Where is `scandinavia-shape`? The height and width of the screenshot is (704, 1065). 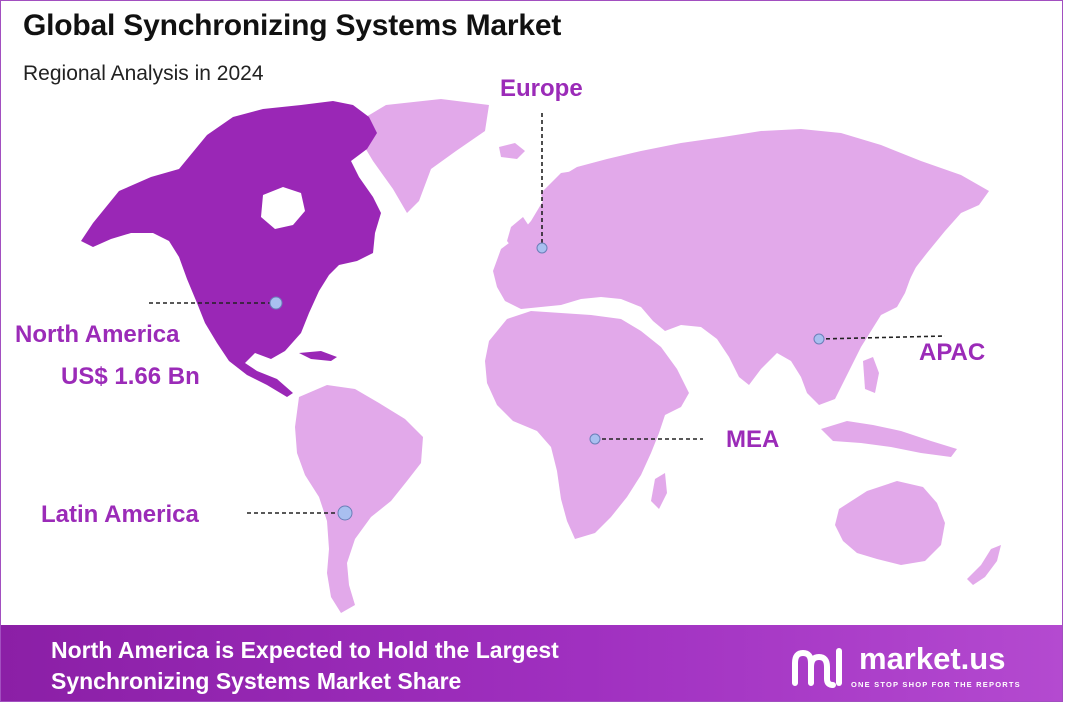 scandinavia-shape is located at coordinates (571, 201).